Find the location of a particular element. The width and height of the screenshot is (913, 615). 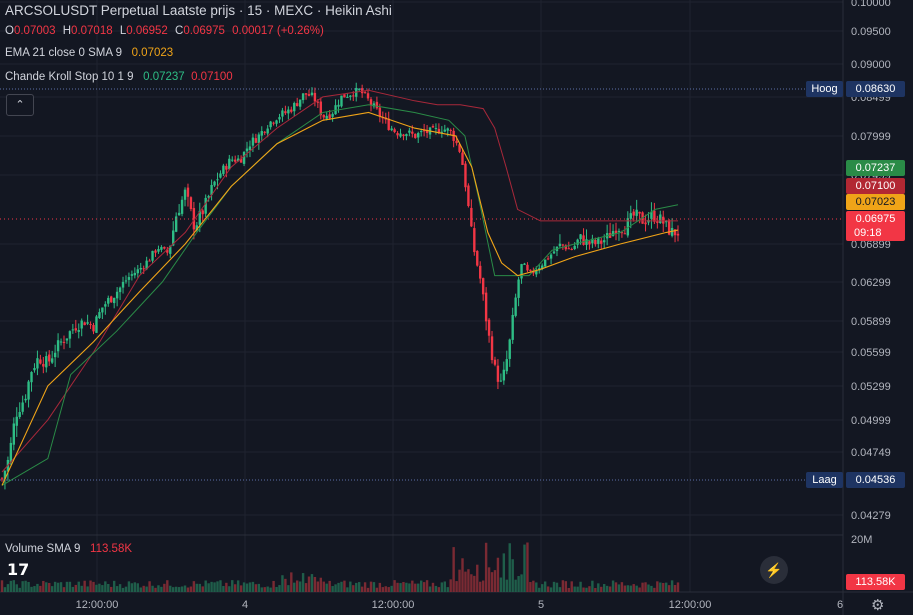

open-value: 0.07003 is located at coordinates (34, 31).